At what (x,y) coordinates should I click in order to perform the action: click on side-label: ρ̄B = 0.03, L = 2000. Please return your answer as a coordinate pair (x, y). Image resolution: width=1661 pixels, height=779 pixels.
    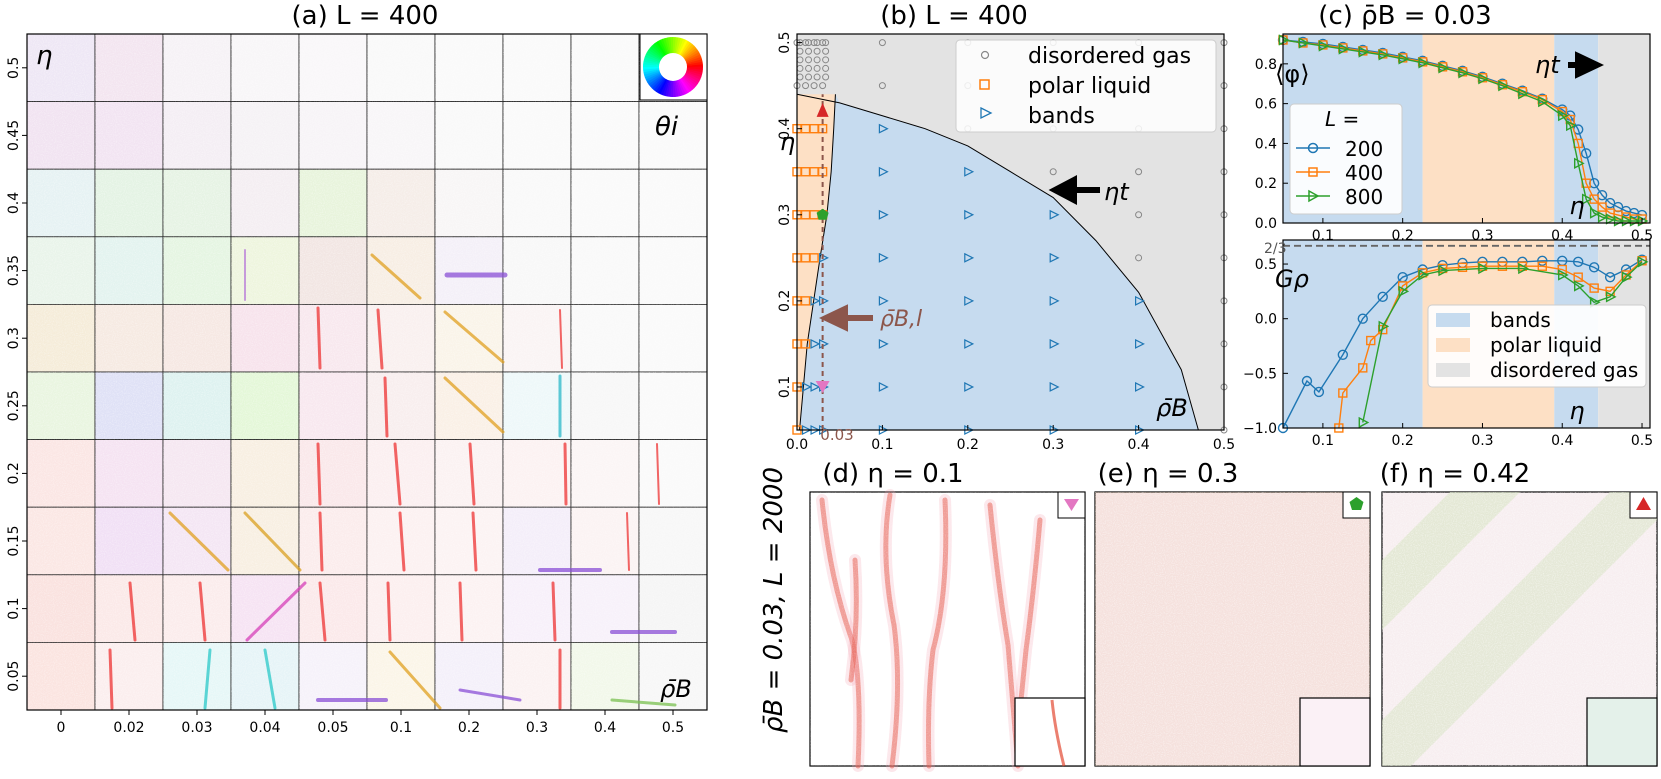
    Looking at the image, I should click on (774, 600).